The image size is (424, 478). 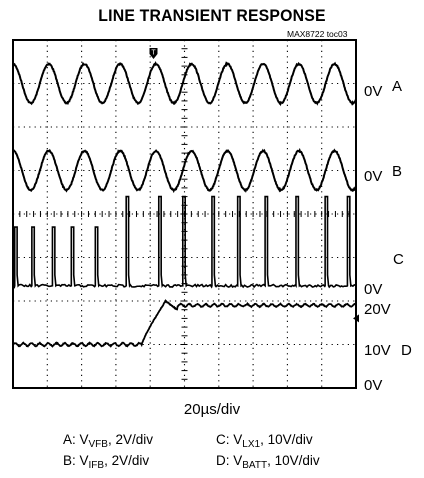 I want to click on label-c-zero: 0V, so click(x=373, y=289).